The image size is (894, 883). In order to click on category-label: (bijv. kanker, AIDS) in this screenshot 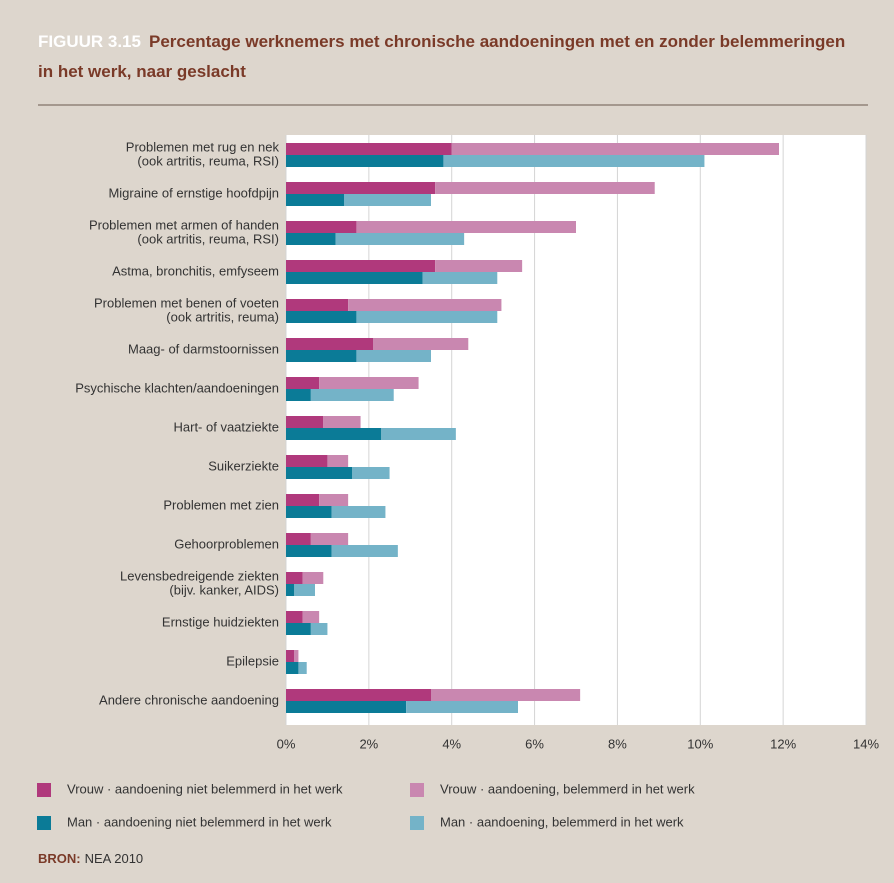, I will do `click(224, 589)`.